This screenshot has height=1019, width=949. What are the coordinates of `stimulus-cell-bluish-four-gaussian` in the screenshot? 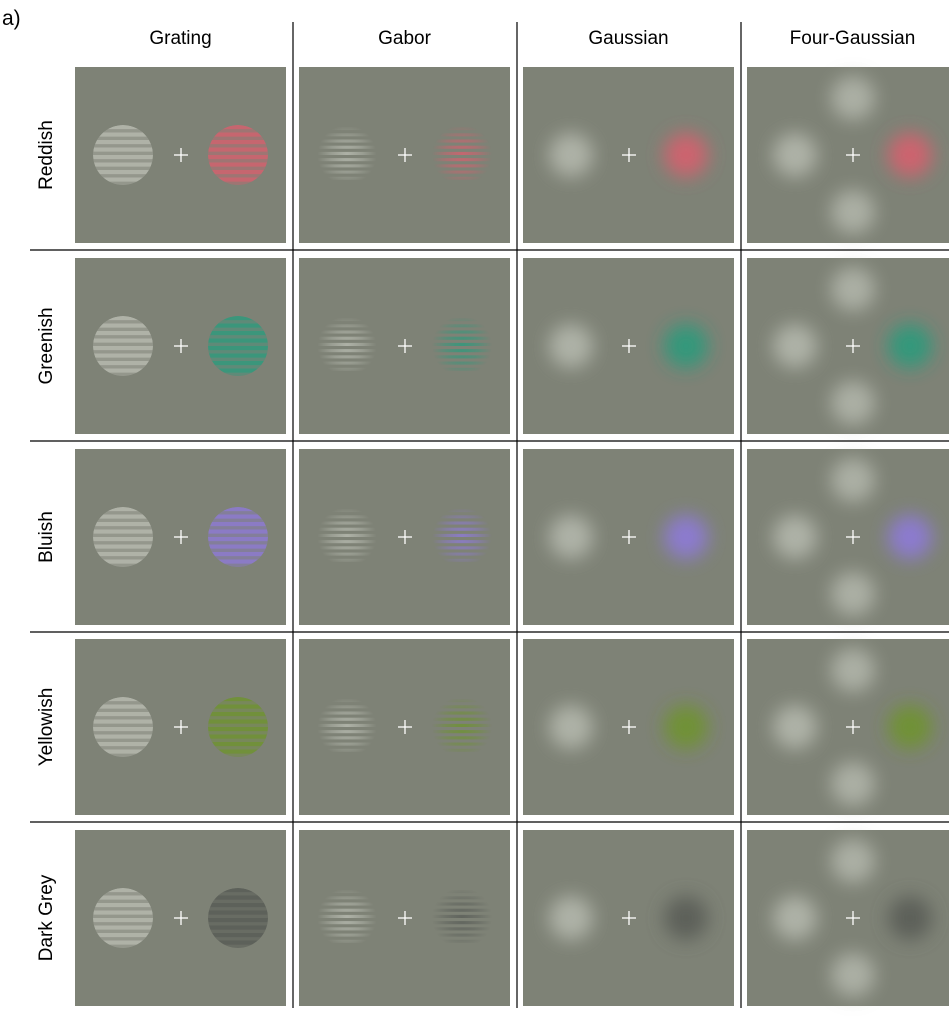 It's located at (848, 537).